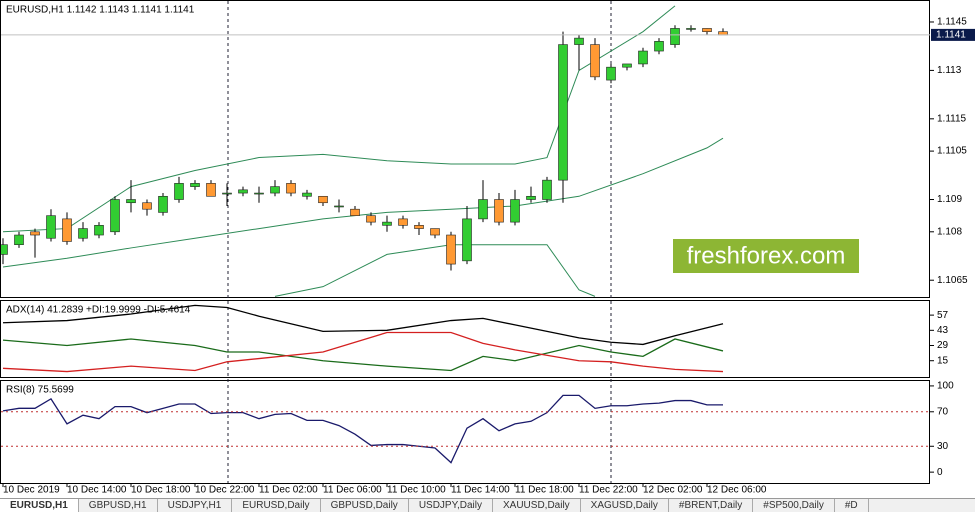 The image size is (975, 512). What do you see at coordinates (952, 22) in the screenshot?
I see `y-tick-label: 1.1145` at bounding box center [952, 22].